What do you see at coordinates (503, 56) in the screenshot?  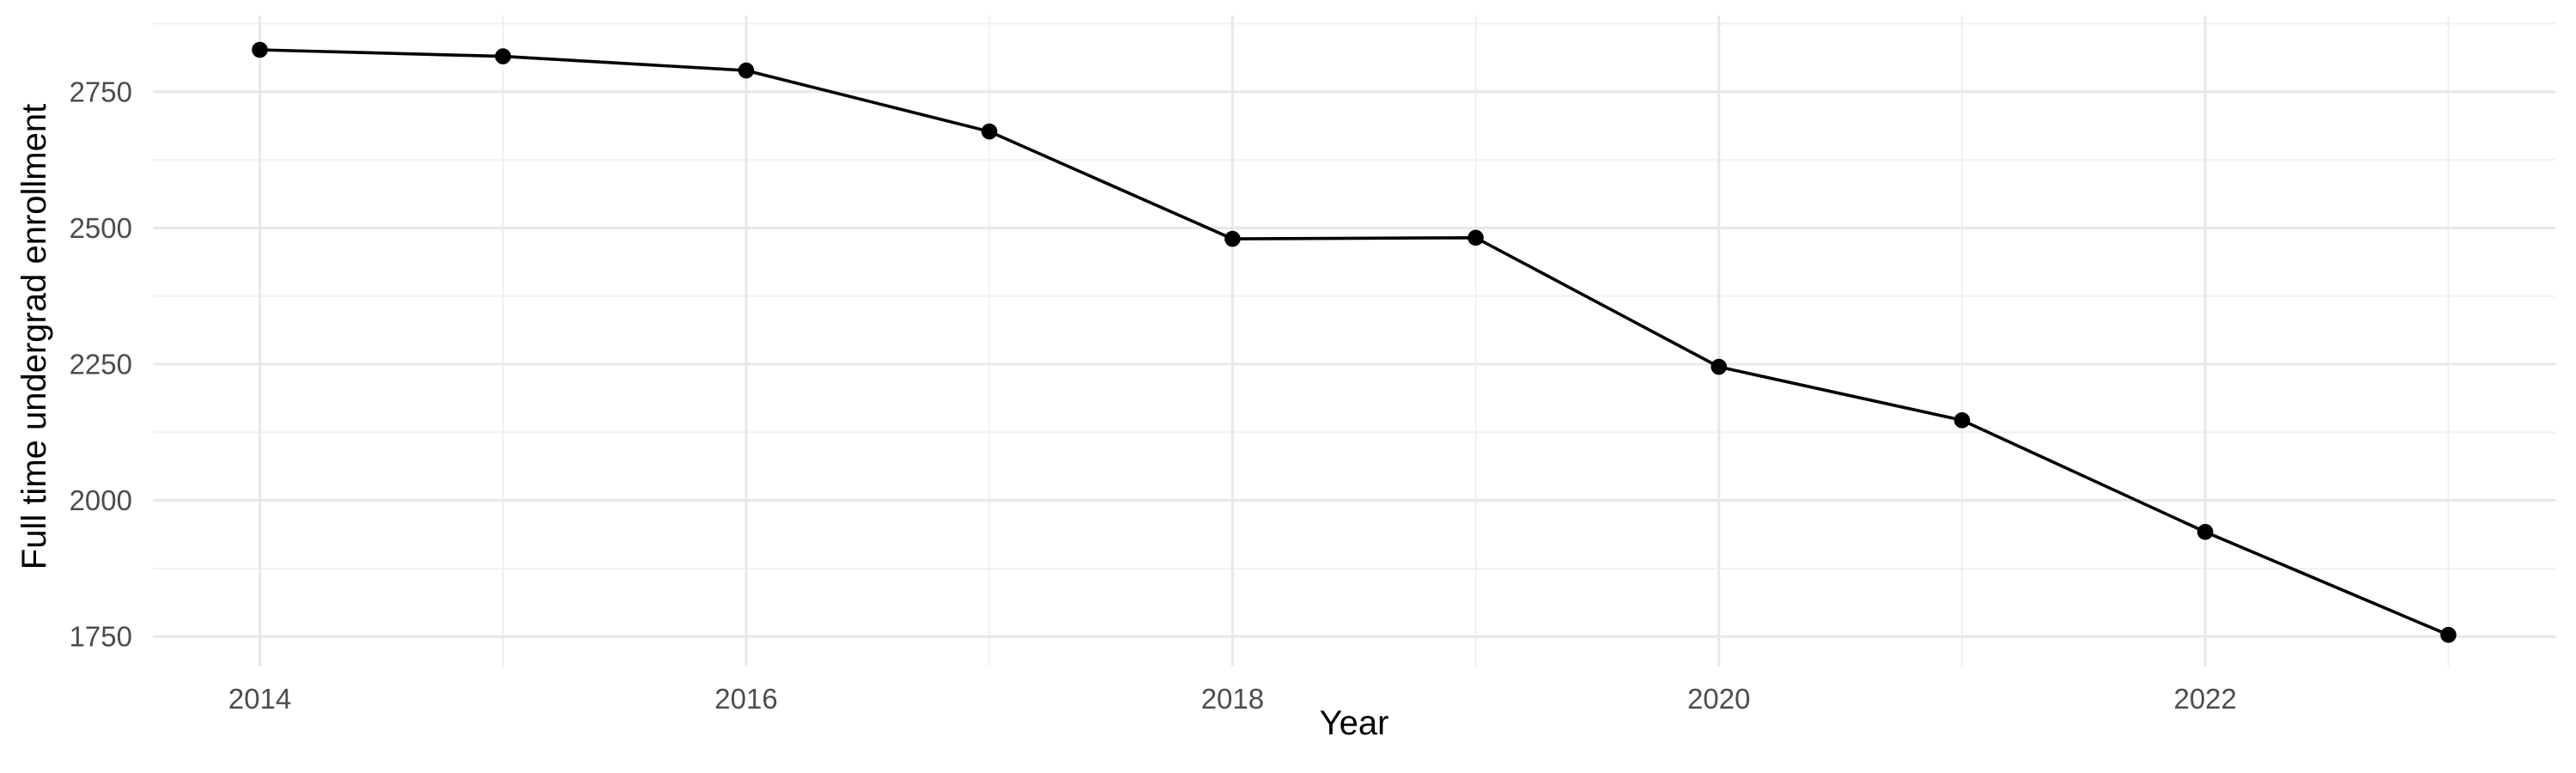 I see `data-point-2015` at bounding box center [503, 56].